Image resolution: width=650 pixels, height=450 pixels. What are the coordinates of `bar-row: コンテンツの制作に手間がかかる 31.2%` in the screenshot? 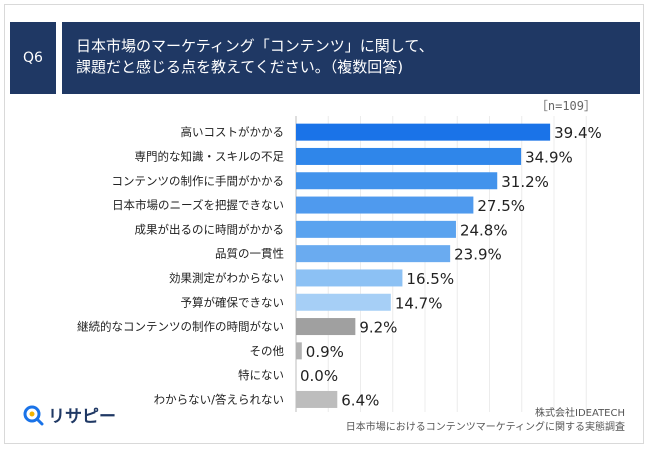 It's located at (330, 181).